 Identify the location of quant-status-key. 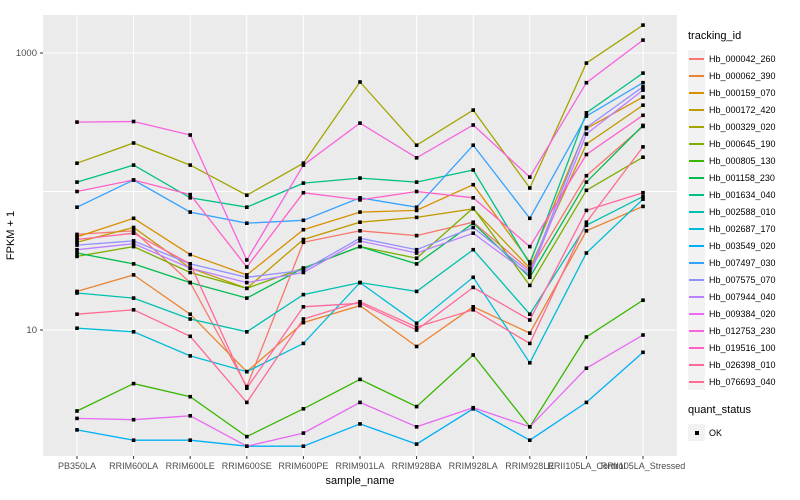
(696, 432).